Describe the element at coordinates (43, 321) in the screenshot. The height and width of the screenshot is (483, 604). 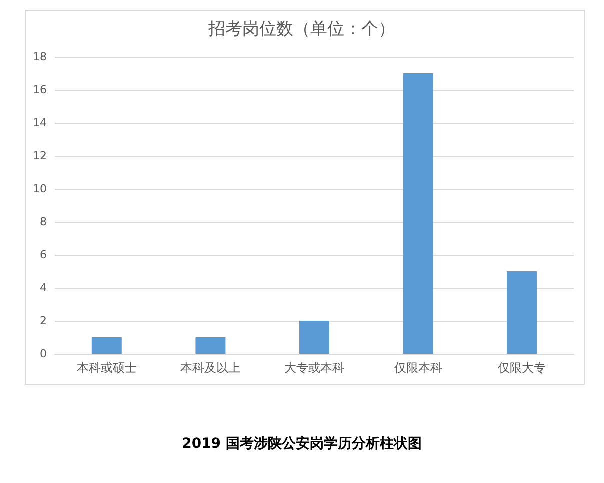
I see `y-tick-label: 2` at that location.